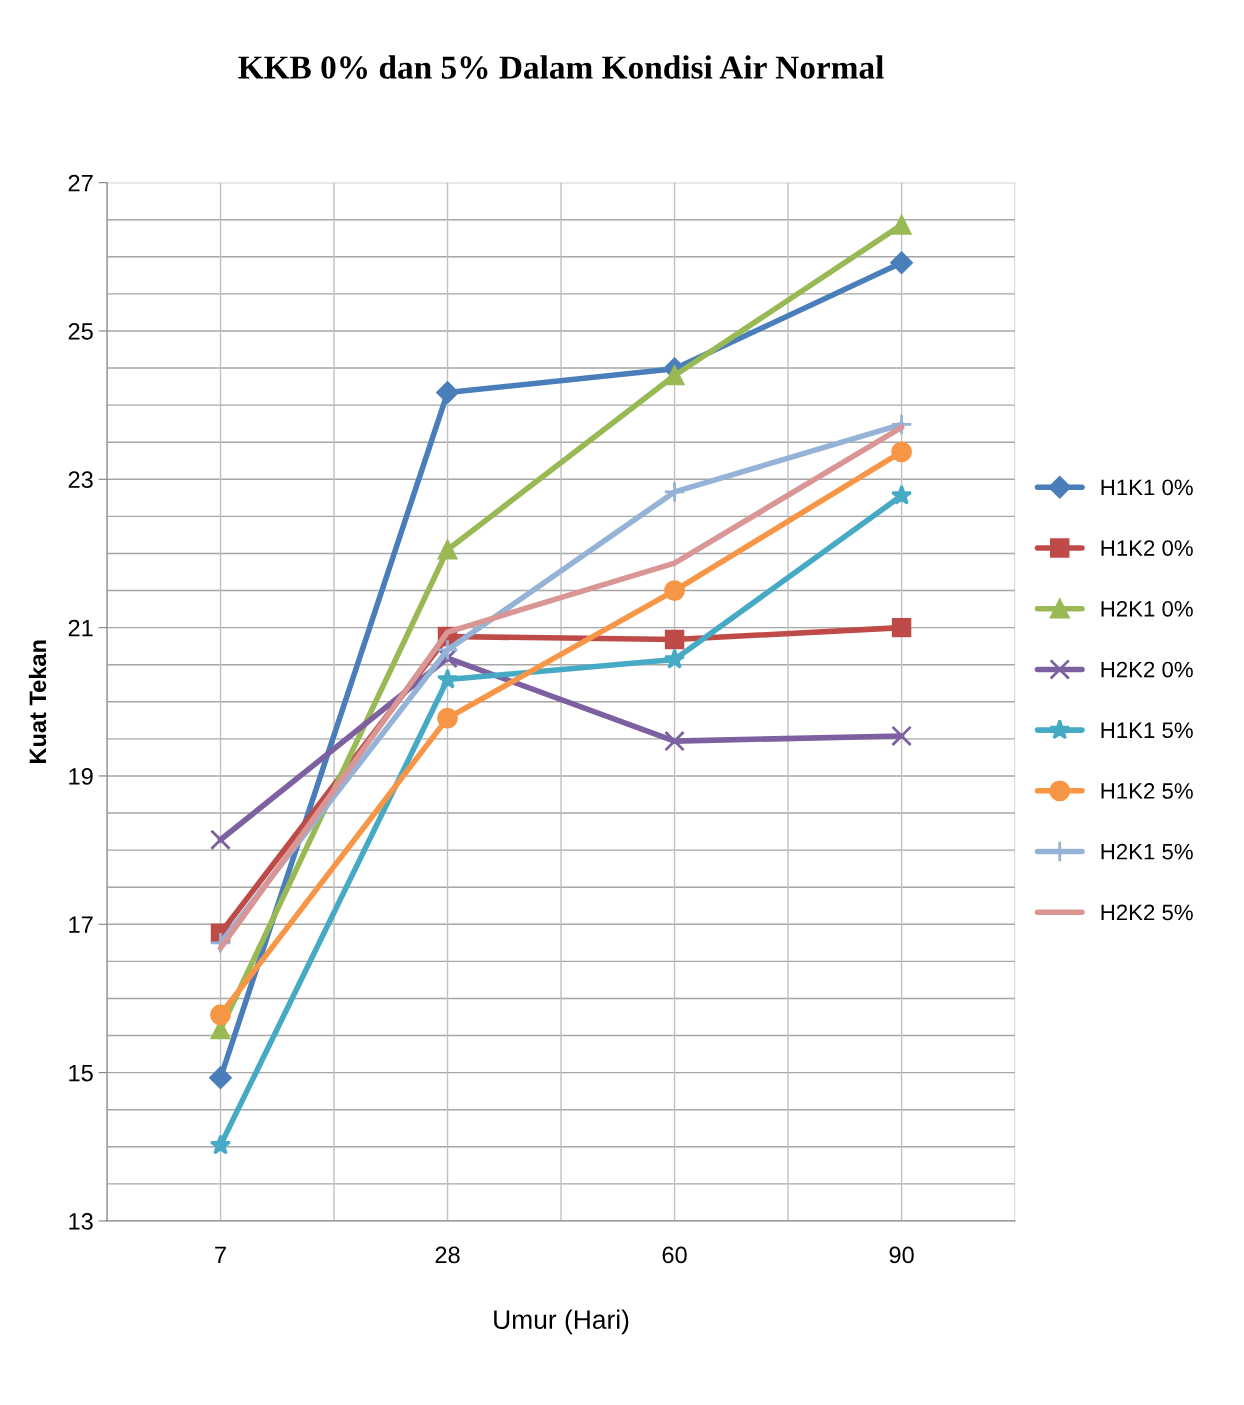 The width and height of the screenshot is (1244, 1405). Describe the element at coordinates (1147, 912) in the screenshot. I see `legend-label: H2K2 5%` at that location.